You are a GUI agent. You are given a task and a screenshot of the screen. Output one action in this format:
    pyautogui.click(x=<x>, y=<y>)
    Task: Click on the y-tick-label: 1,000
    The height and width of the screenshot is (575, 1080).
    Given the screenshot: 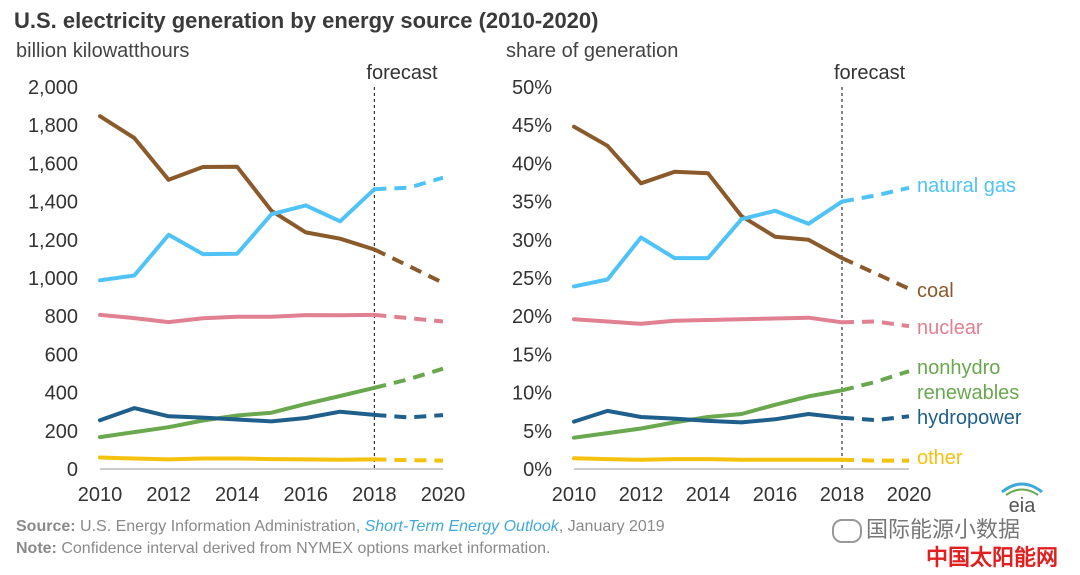 What is the action you would take?
    pyautogui.click(x=53, y=279)
    